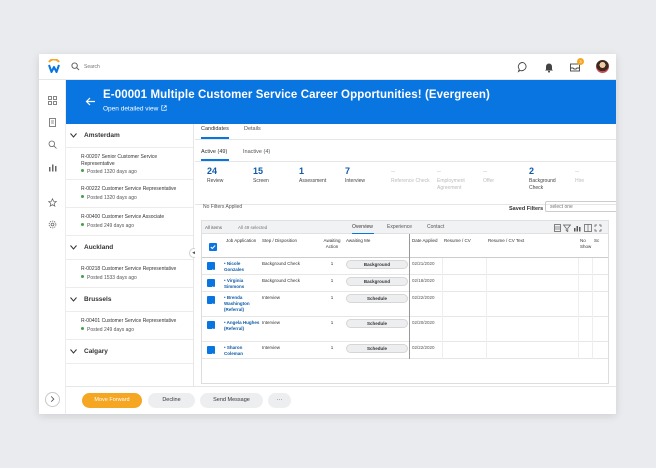  I want to click on stage-label: Review, so click(215, 181).